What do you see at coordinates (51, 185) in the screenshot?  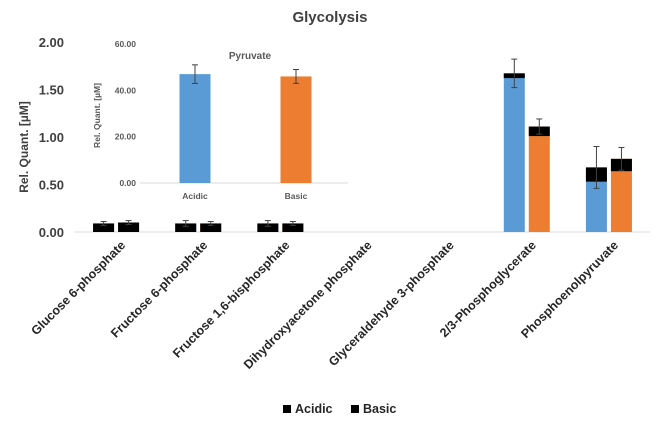 I see `y-tick-label: 0.50` at bounding box center [51, 185].